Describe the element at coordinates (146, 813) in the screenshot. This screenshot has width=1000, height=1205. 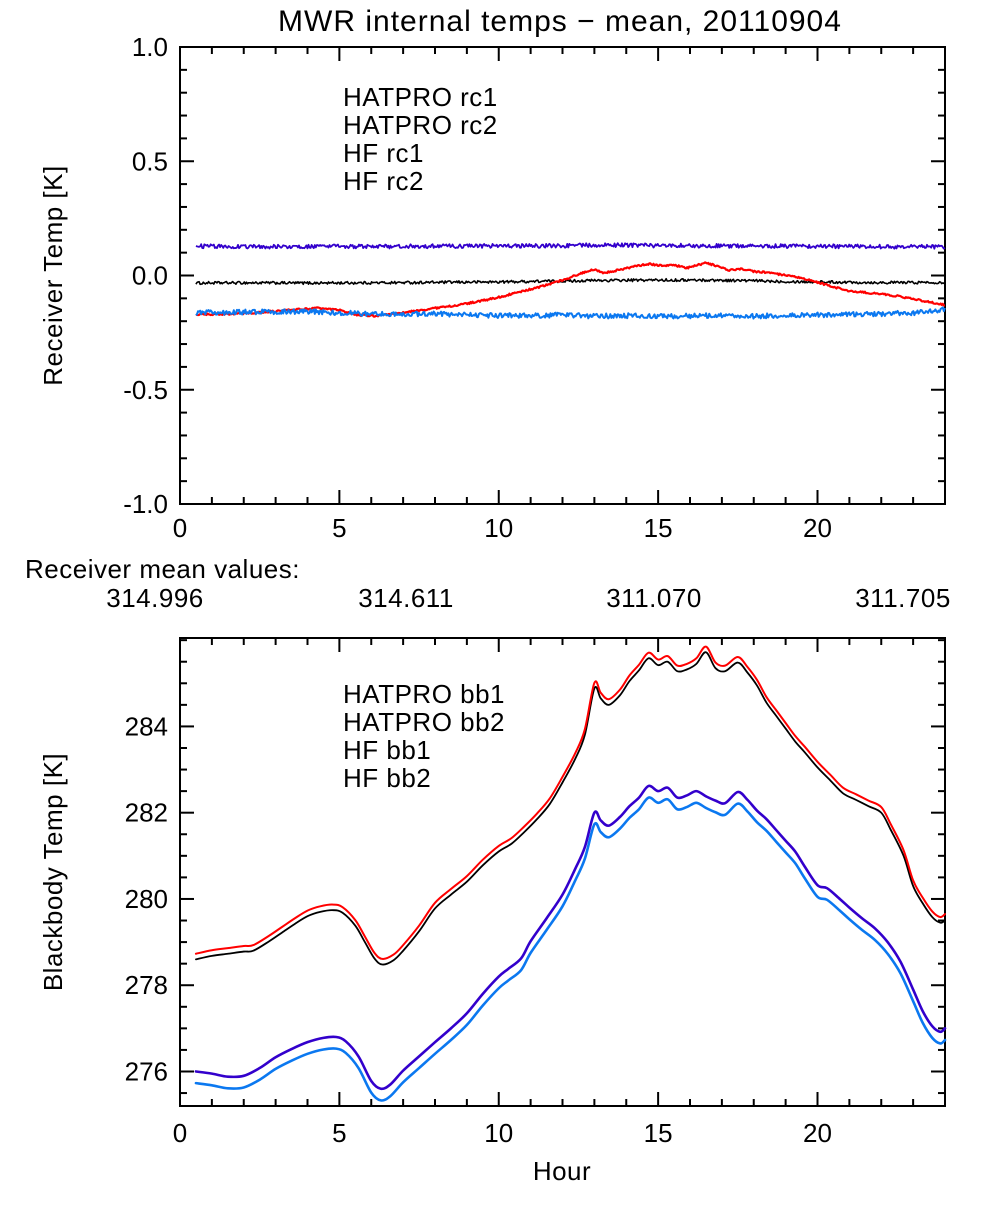
I see `y-tick-label: 282` at that location.